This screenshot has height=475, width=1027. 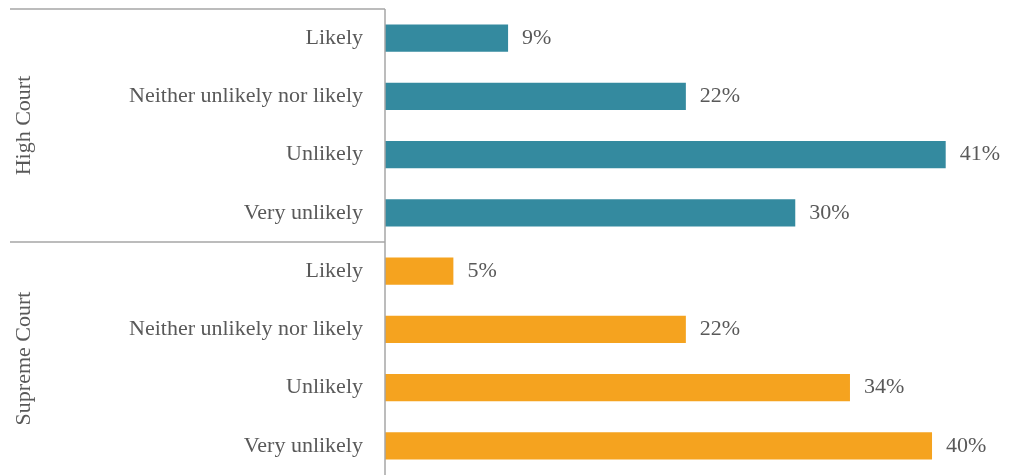 I want to click on data-label: 41%, so click(x=980, y=153).